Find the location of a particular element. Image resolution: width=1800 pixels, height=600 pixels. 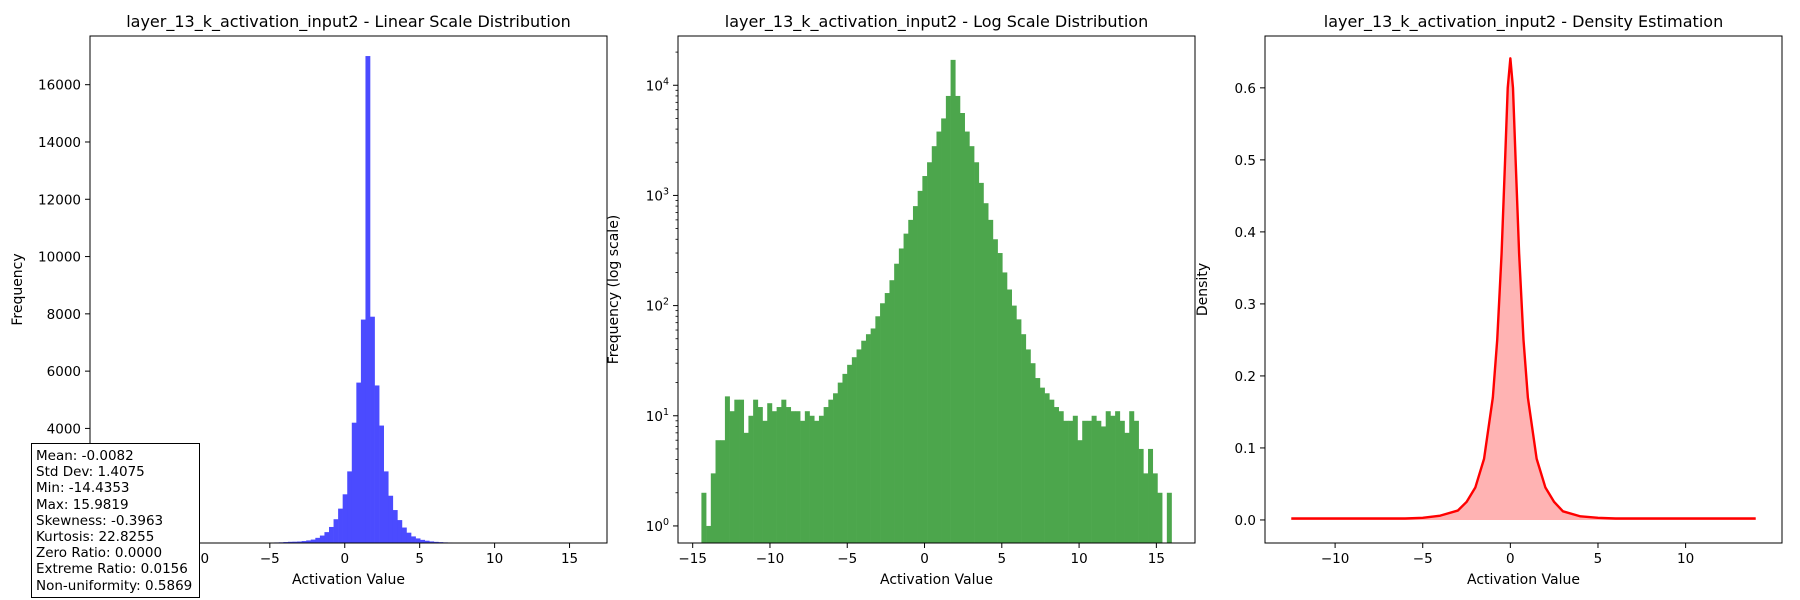

y-tick-label: 10³ is located at coordinates (657, 195).